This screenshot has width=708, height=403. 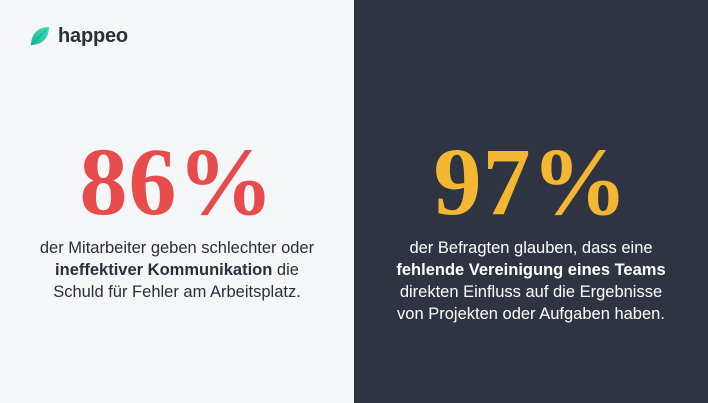 I want to click on stat-97-percent: 97%, so click(x=531, y=181).